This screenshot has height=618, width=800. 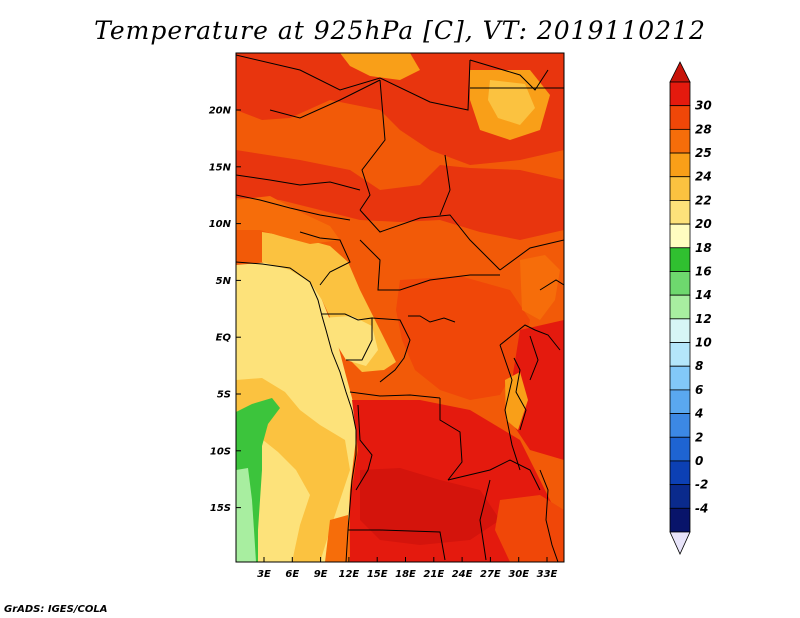 What do you see at coordinates (220, 111) in the screenshot?
I see `lat-label: 20N` at bounding box center [220, 111].